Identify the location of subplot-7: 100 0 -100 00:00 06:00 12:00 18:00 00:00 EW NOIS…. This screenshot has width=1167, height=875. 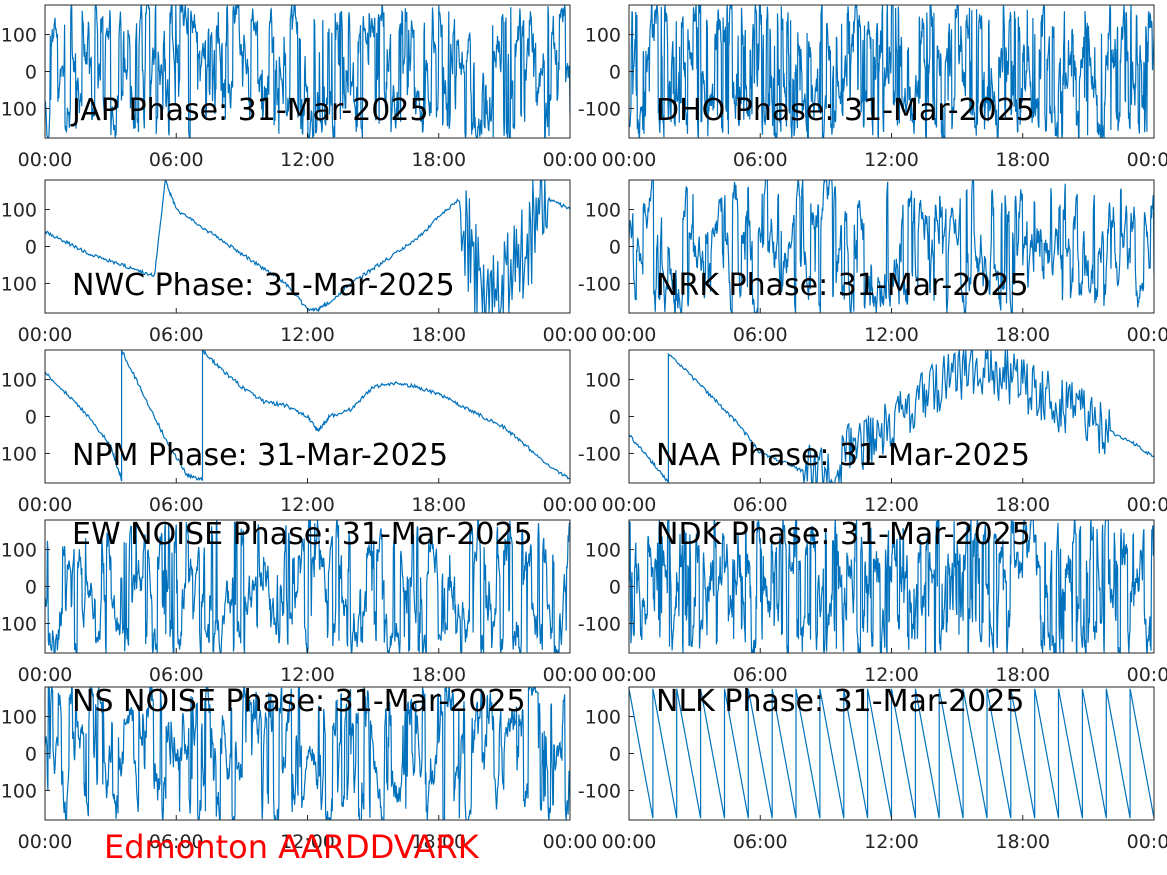
(298, 601).